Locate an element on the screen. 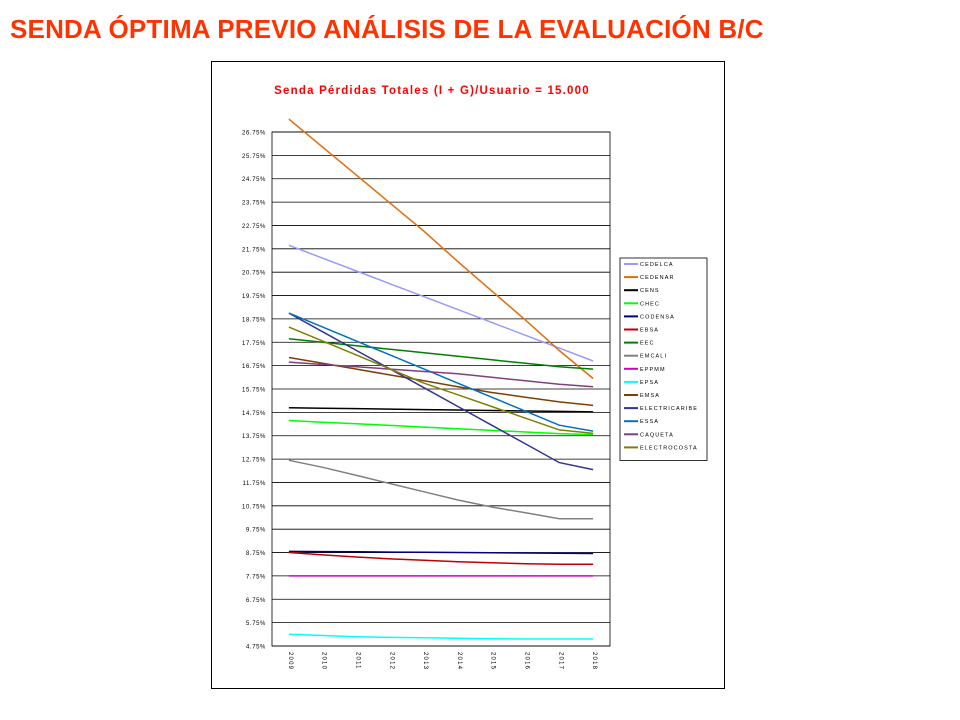 The height and width of the screenshot is (720, 960). y-tick-label: 19.75% is located at coordinates (254, 297).